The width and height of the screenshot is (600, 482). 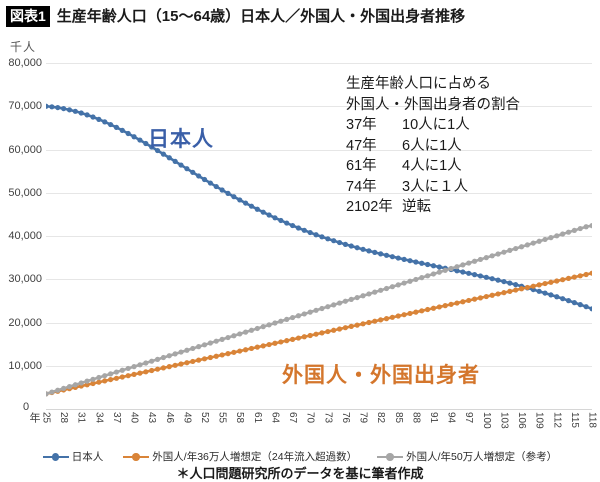 I want to click on annotation-row-year: 37年, so click(x=361, y=125).